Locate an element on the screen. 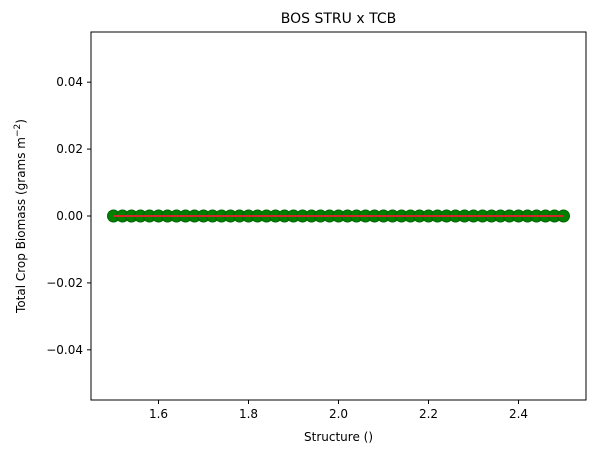  y-axis: −0.04 −0.02 0.00 0.02 0.04 is located at coordinates (68, 216).